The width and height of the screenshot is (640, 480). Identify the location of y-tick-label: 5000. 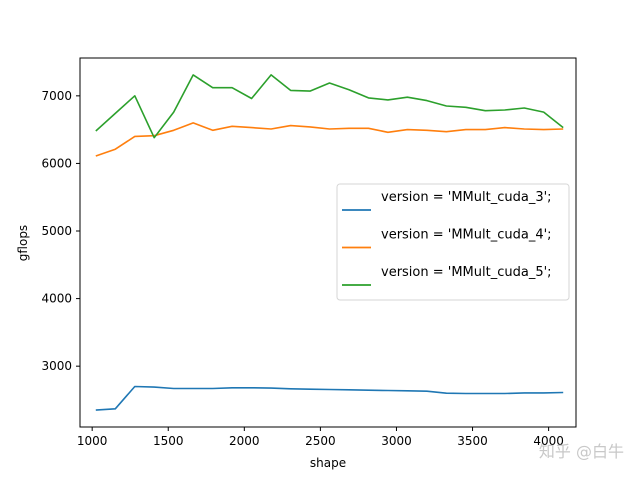
(56, 231).